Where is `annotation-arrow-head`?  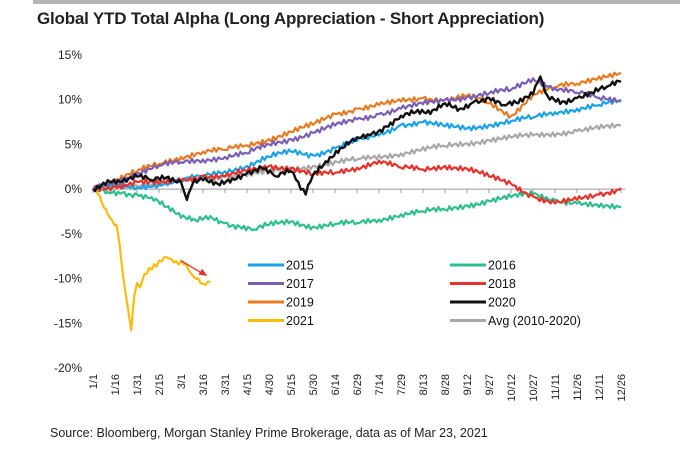
annotation-arrow-head is located at coordinates (203, 272).